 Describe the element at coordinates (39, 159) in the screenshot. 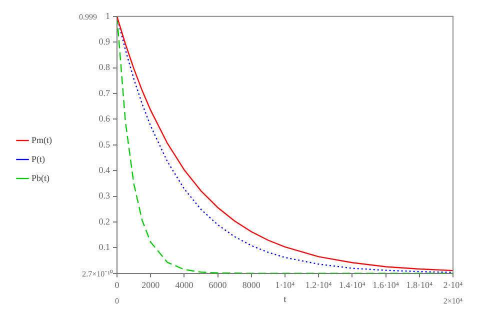

I see `legend-label: P(t)` at that location.